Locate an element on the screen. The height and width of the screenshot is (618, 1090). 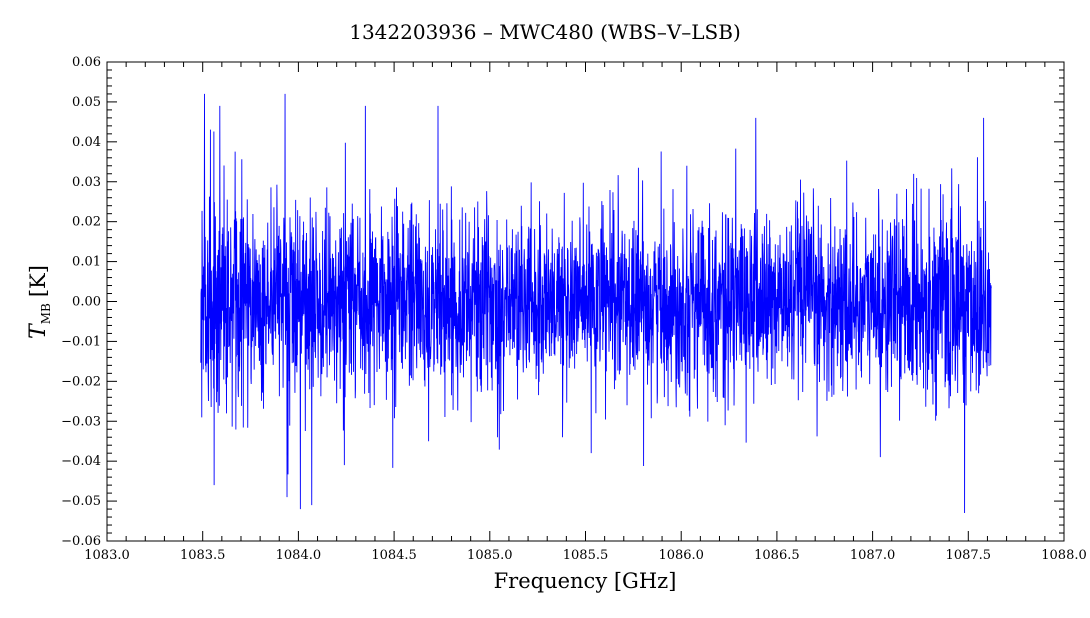
y-tick-label: −0.05 is located at coordinates (81, 501).